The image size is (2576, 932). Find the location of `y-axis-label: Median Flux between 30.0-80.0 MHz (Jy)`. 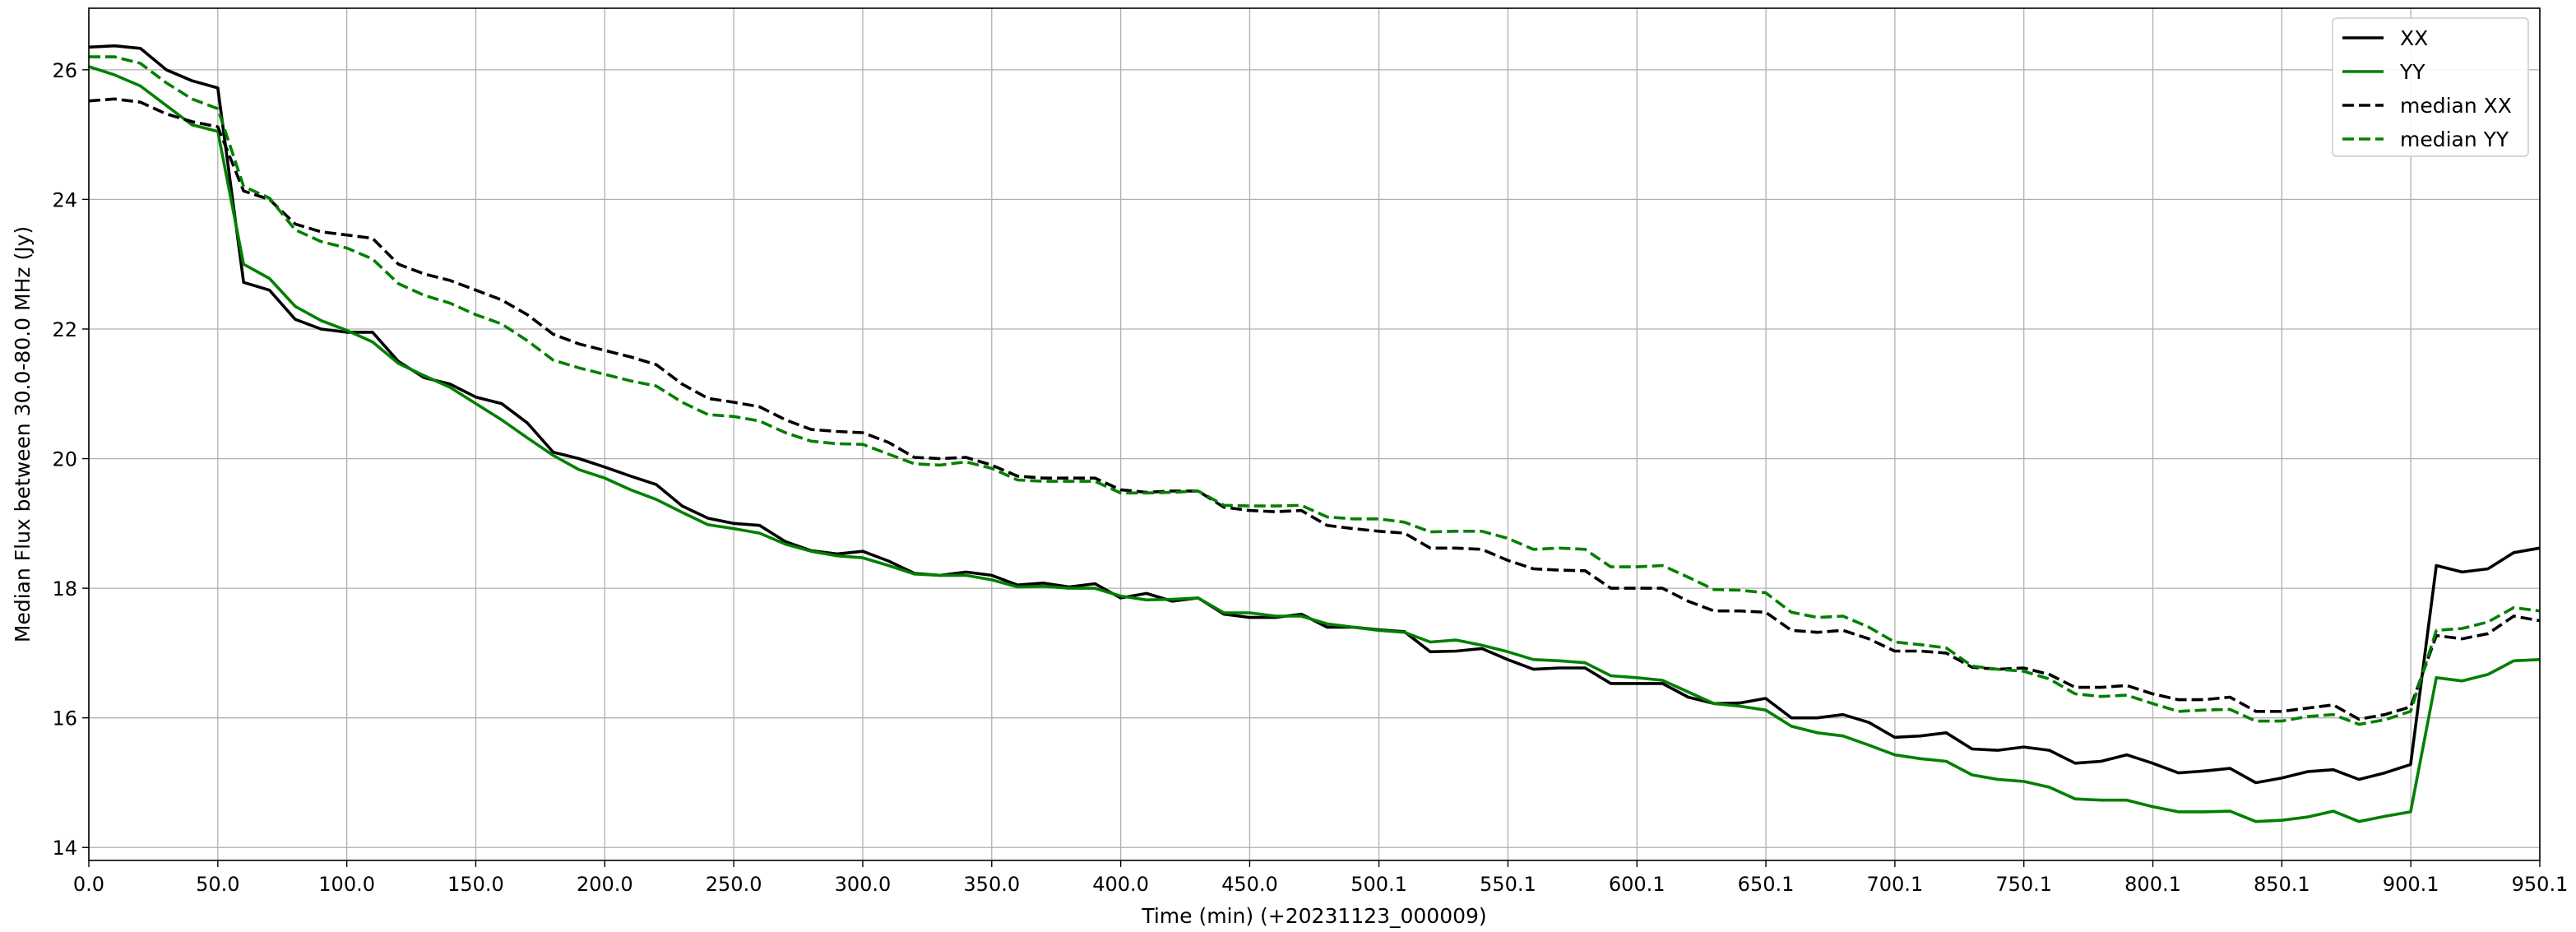

y-axis-label: Median Flux between 30.0-80.0 MHz (Jy) is located at coordinates (23, 434).